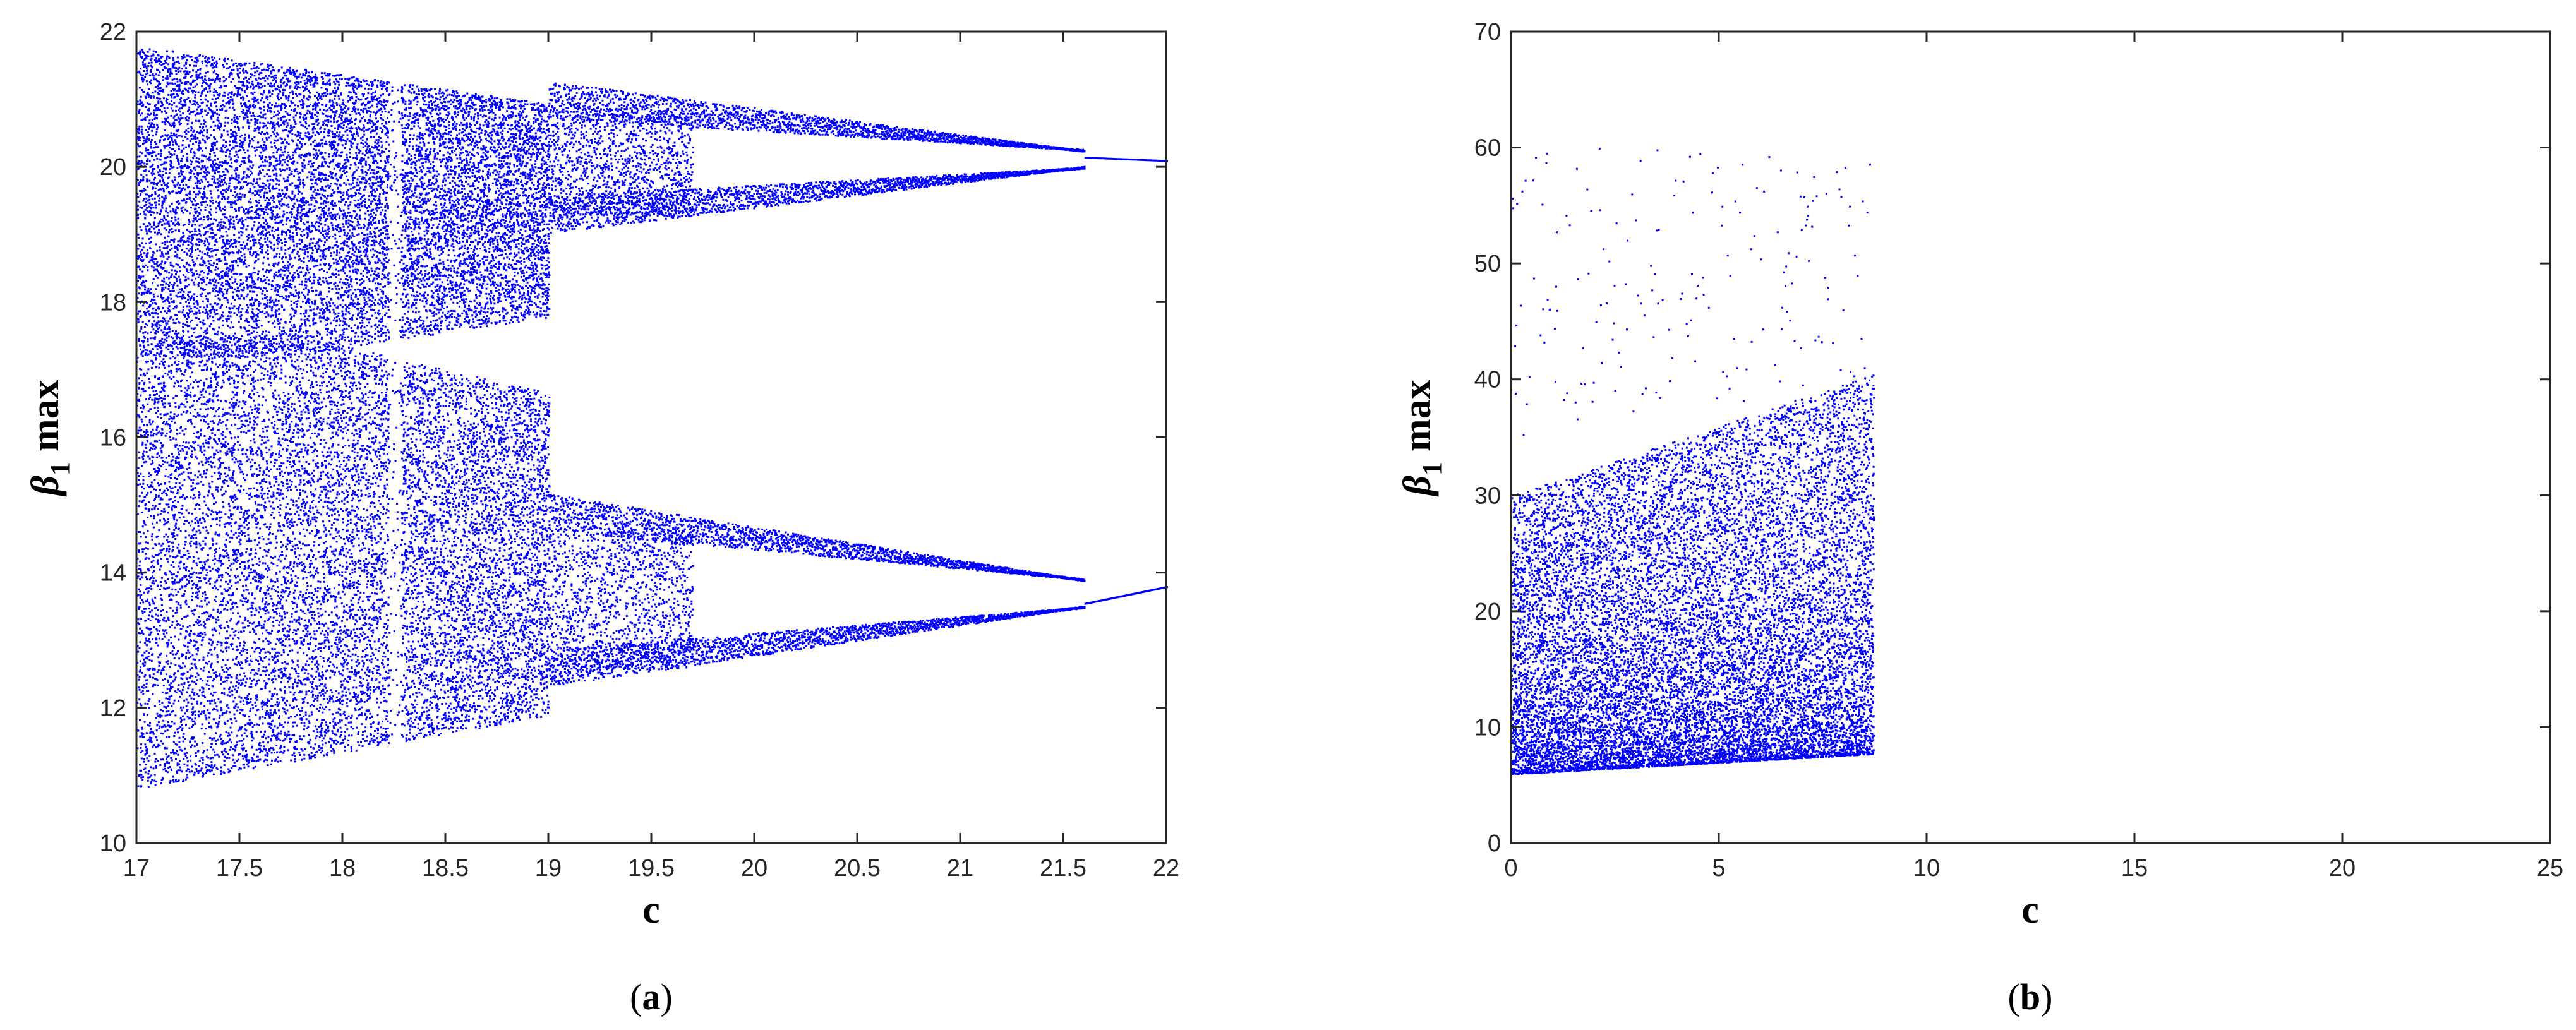 The image size is (2576, 1030). What do you see at coordinates (2046, 996) in the screenshot?
I see `caption-b-close: )` at bounding box center [2046, 996].